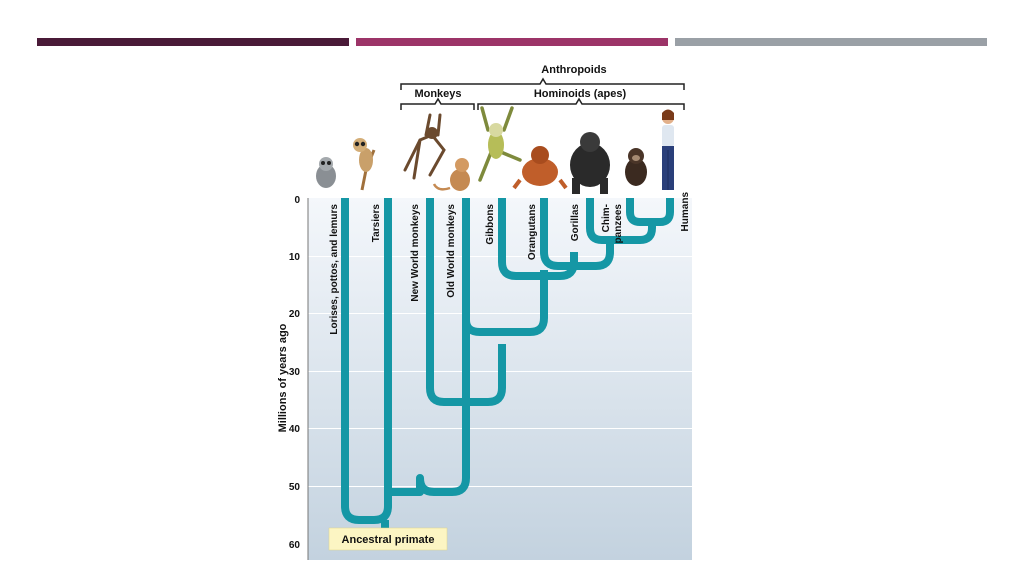 The width and height of the screenshot is (1024, 576). What do you see at coordinates (685, 212) in the screenshot?
I see `taxon-label-humans: Humans` at bounding box center [685, 212].